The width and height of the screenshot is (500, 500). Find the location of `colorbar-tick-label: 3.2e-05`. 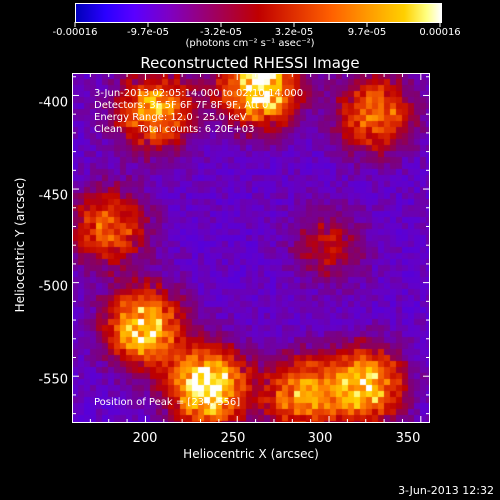

colorbar-tick-label: 3.2e-05 is located at coordinates (294, 32).